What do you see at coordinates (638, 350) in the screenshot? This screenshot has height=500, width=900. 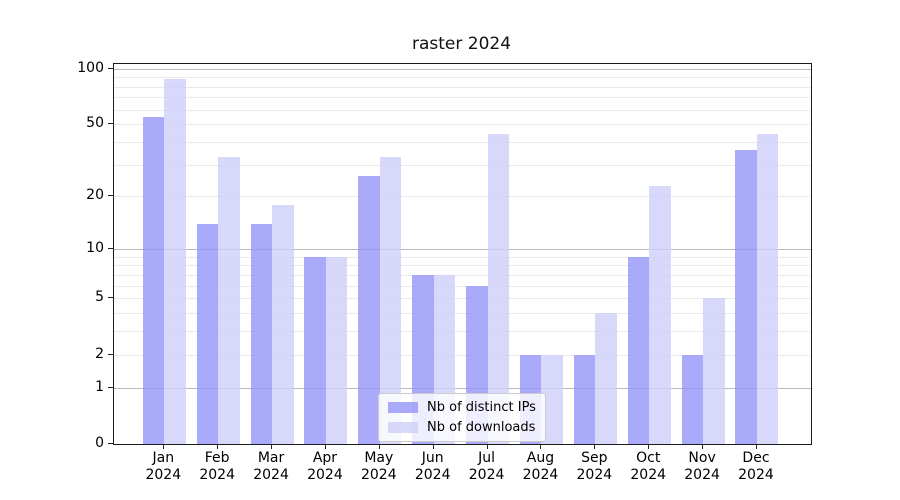 I see `bar-distinct-ips-oct` at bounding box center [638, 350].